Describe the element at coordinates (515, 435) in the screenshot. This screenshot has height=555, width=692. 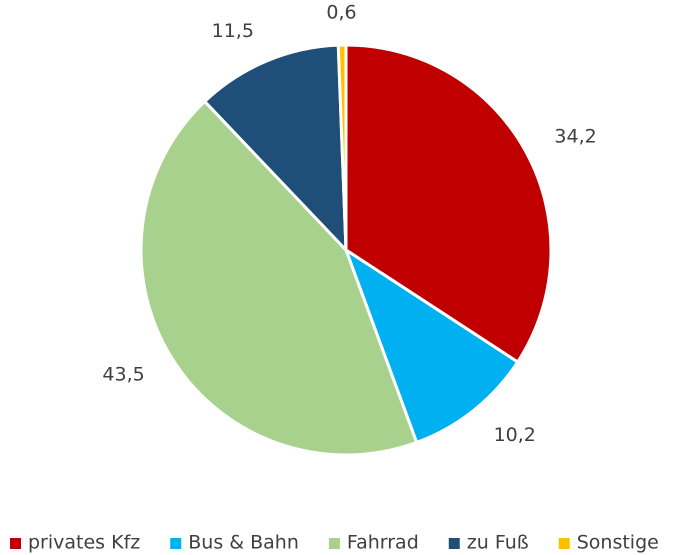
I see `data-label: 10,2` at that location.